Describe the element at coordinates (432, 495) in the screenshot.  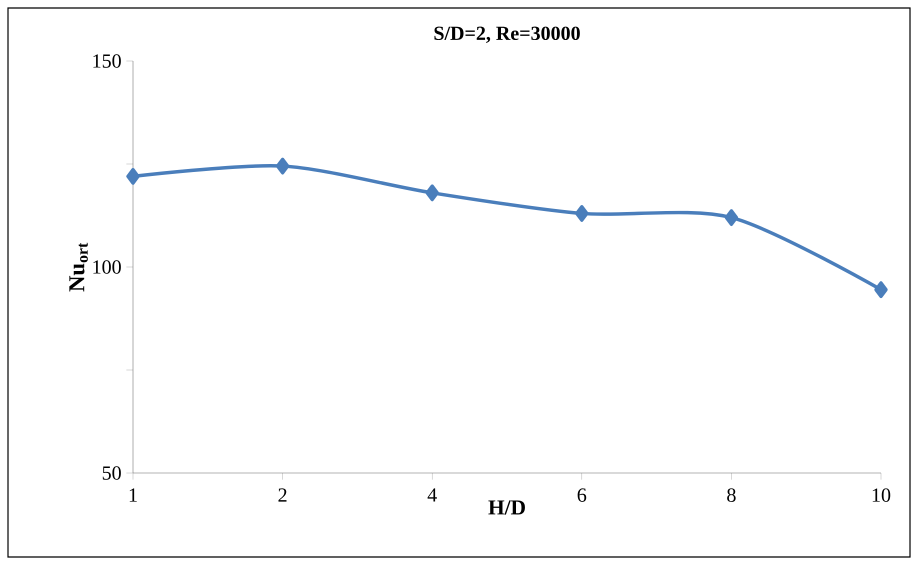
I see `x-tick-label: 4` at that location.